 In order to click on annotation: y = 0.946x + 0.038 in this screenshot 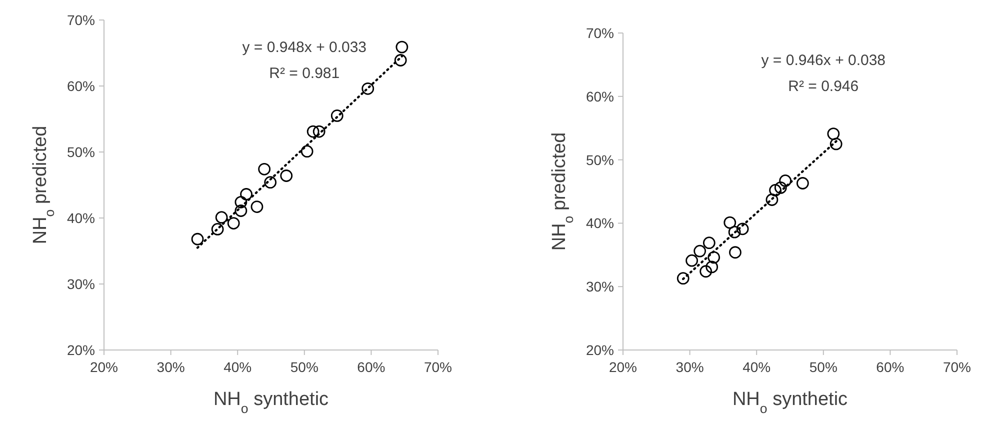, I will do `click(823, 60)`.